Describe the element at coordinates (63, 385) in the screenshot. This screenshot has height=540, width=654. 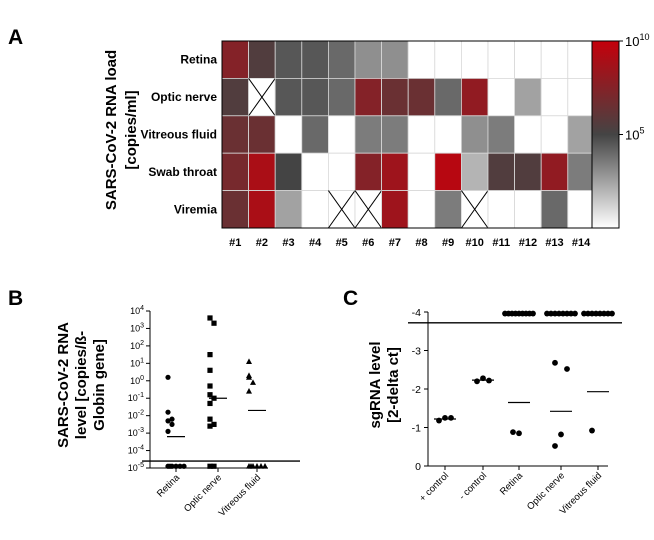
I see `panel-b-ylabel-line1: SARS-CoV-2 RNA` at that location.